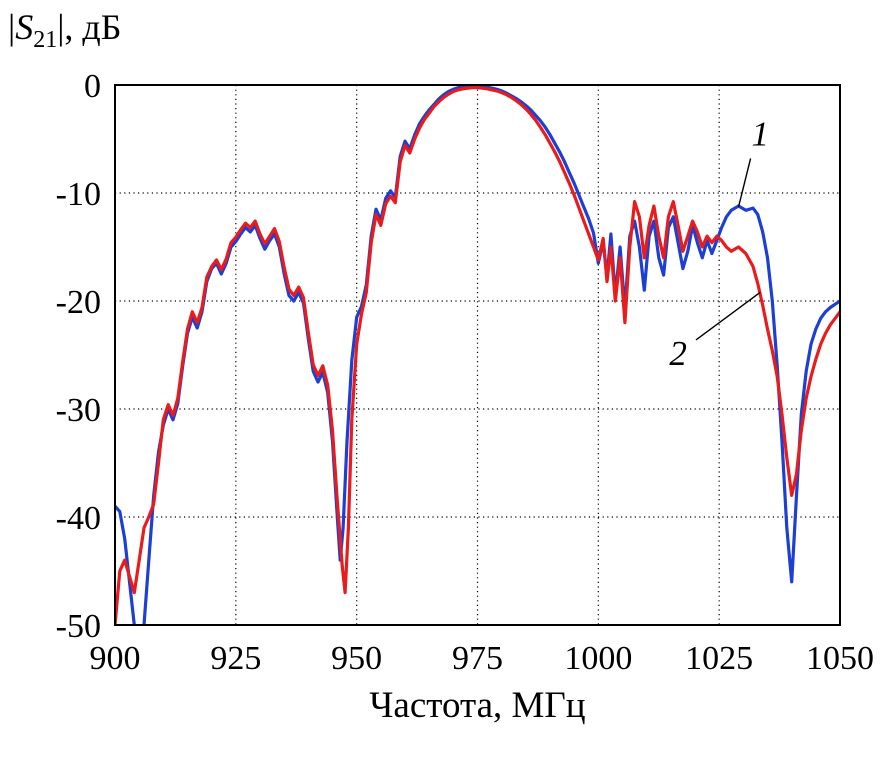  I want to click on y-axis-title-pre: |, so click(12, 27).